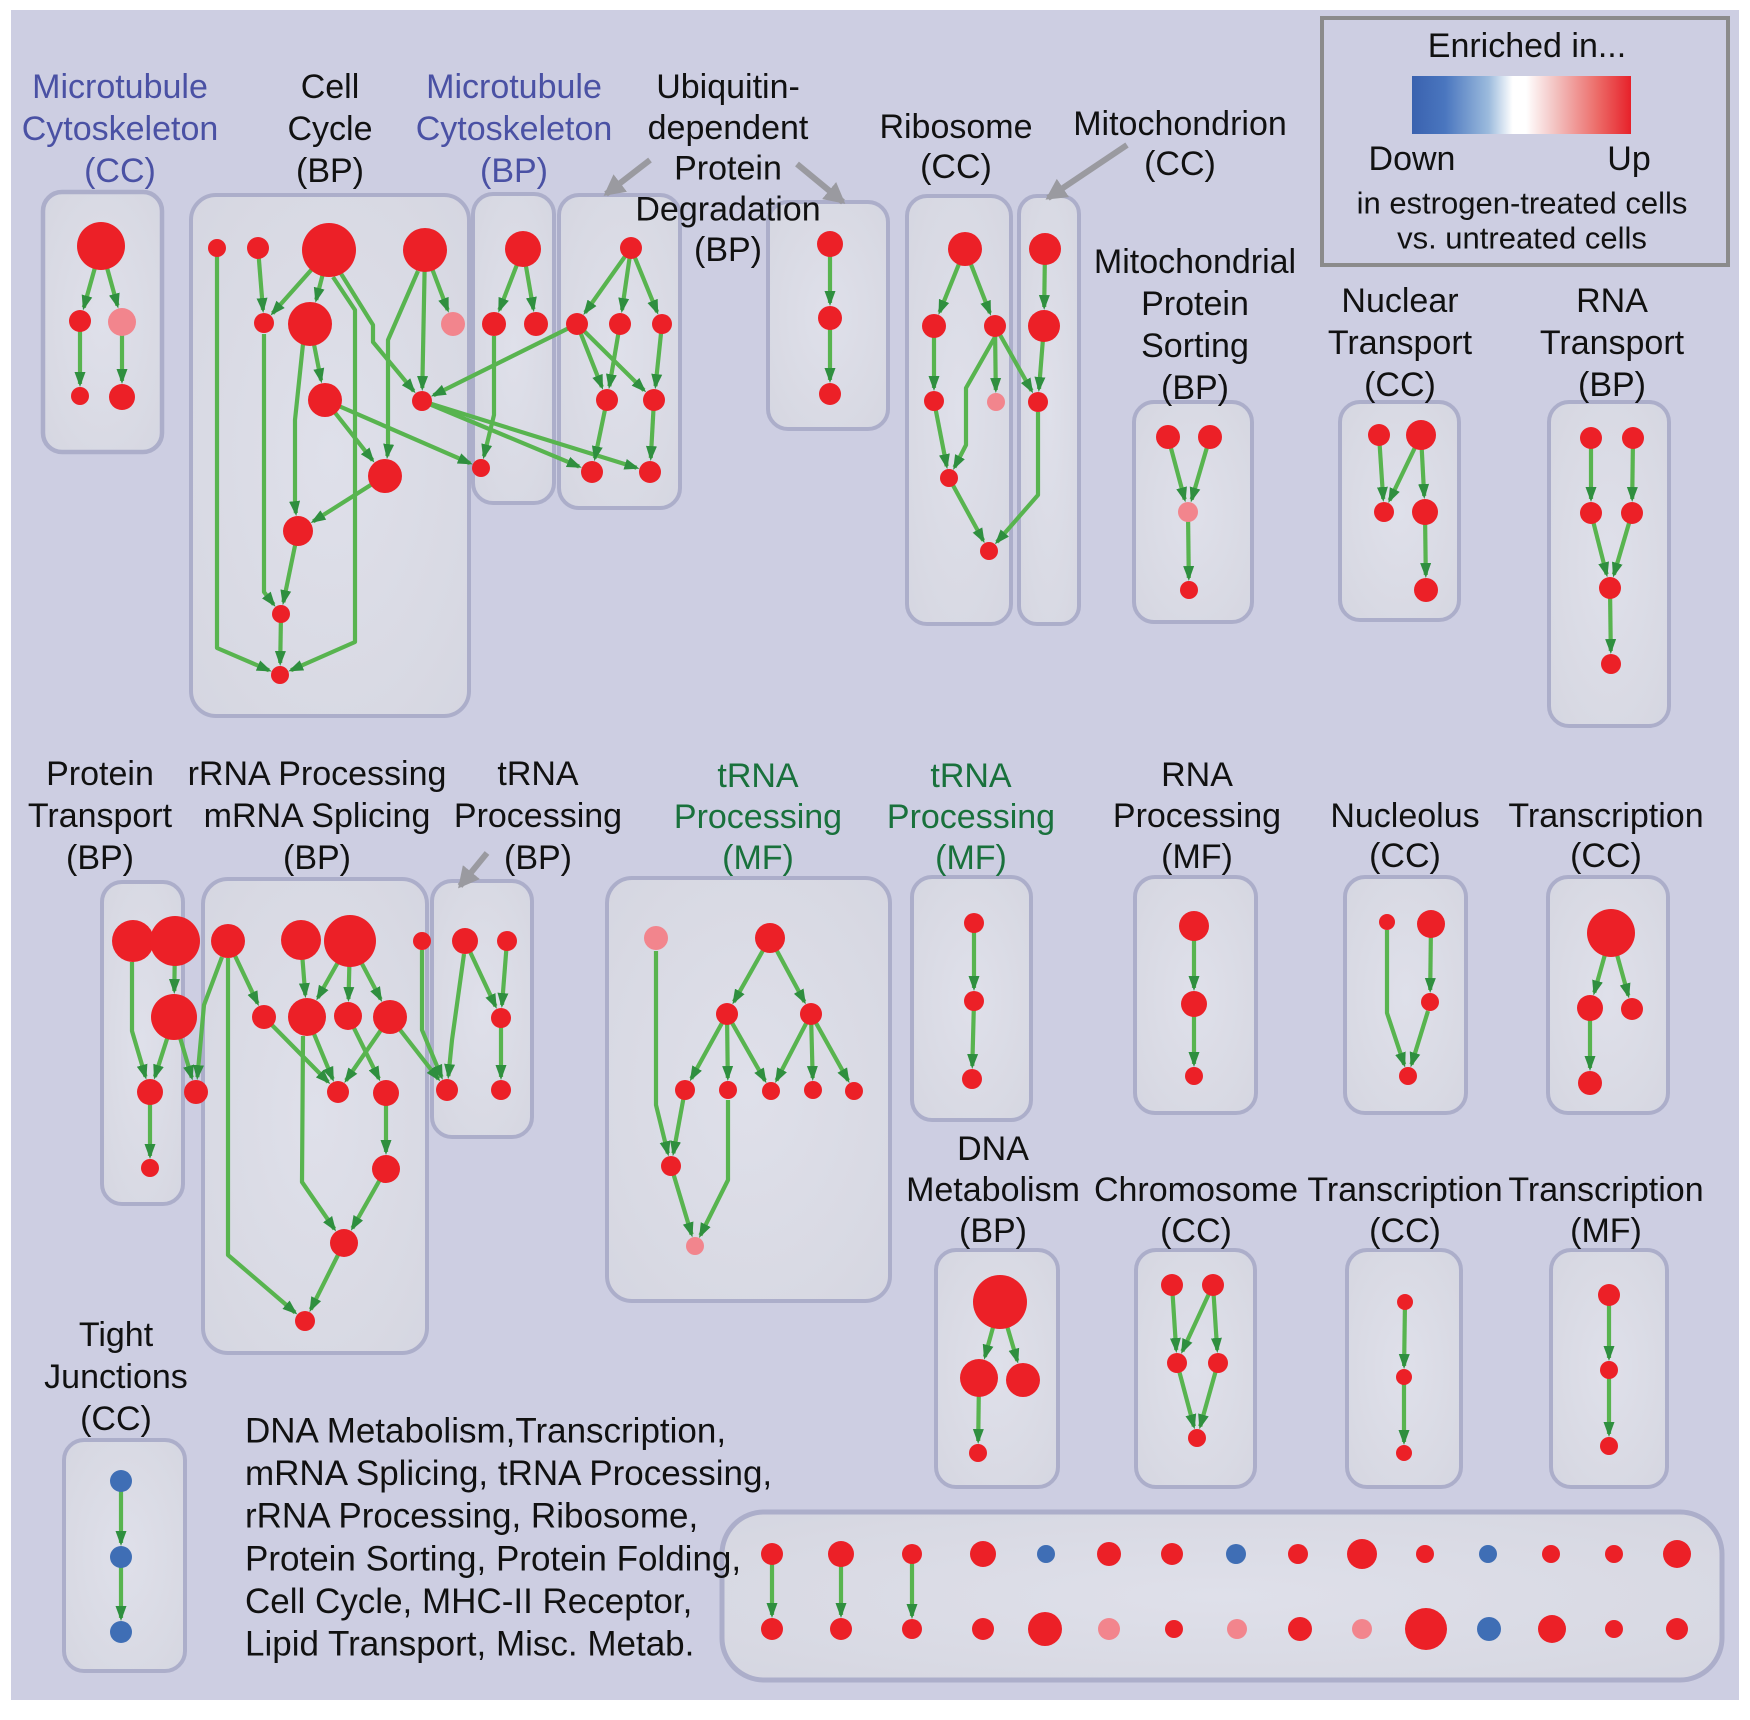 The height and width of the screenshot is (1720, 1750). What do you see at coordinates (508, 1473) in the screenshot?
I see `svg-text:mRNA Splicing, tRNA Processing: mRNA Splicing, tRNA Processing,` at bounding box center [508, 1473].